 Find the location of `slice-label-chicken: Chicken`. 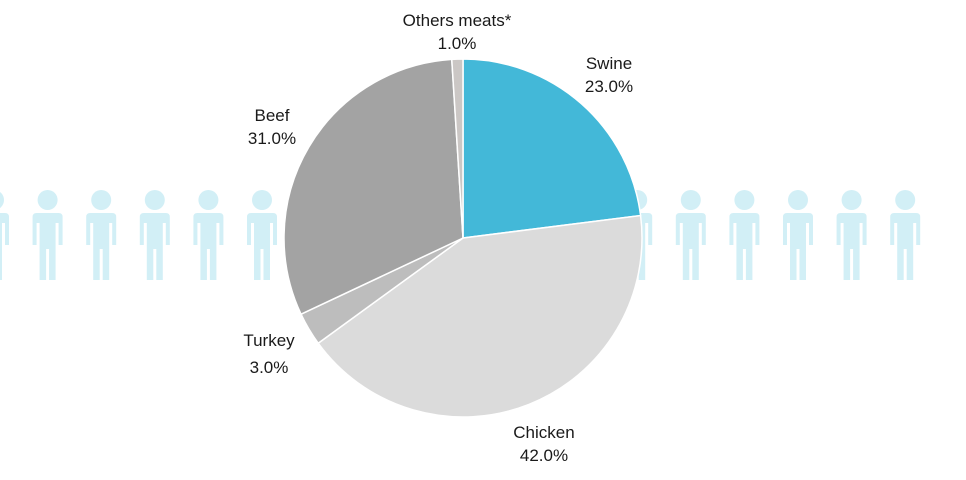

slice-label-chicken: Chicken is located at coordinates (543, 432).